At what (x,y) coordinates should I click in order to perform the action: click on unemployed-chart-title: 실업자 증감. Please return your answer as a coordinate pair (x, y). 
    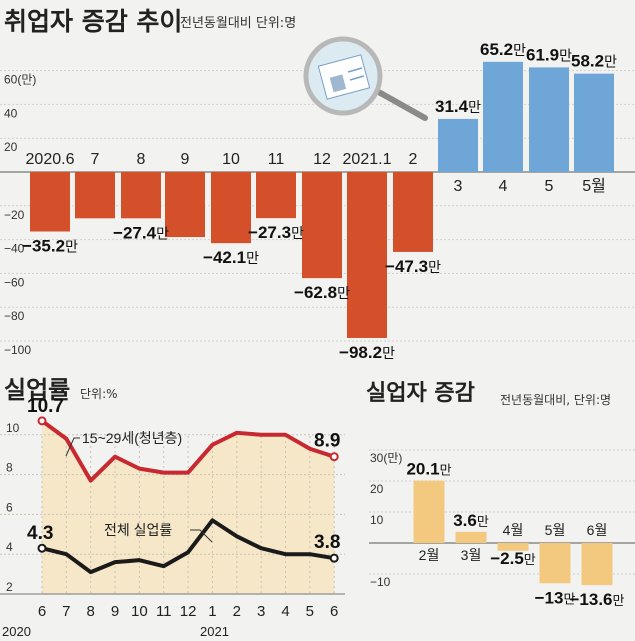
    Looking at the image, I should click on (420, 393).